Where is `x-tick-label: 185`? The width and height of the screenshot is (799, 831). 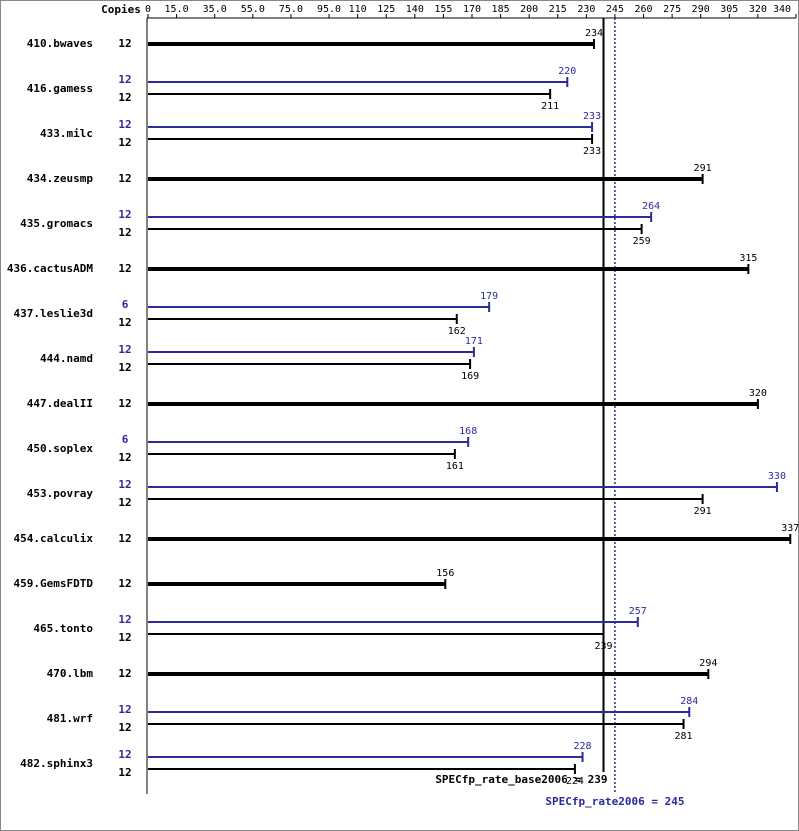
x-tick-label: 185 is located at coordinates (501, 9).